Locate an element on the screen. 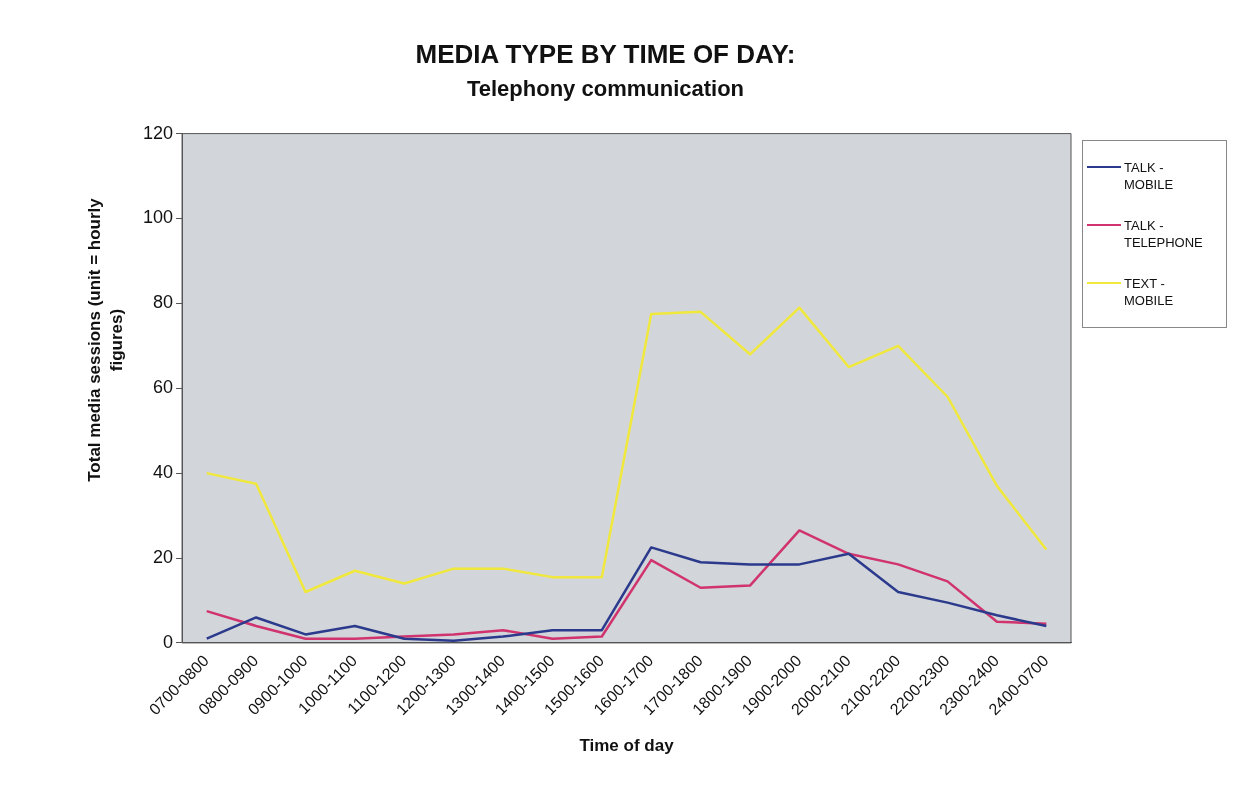 Image resolution: width=1243 pixels, height=801 pixels. y-axis-title: Total media sessions (unit = hourly figures) is located at coordinates (105, 340).